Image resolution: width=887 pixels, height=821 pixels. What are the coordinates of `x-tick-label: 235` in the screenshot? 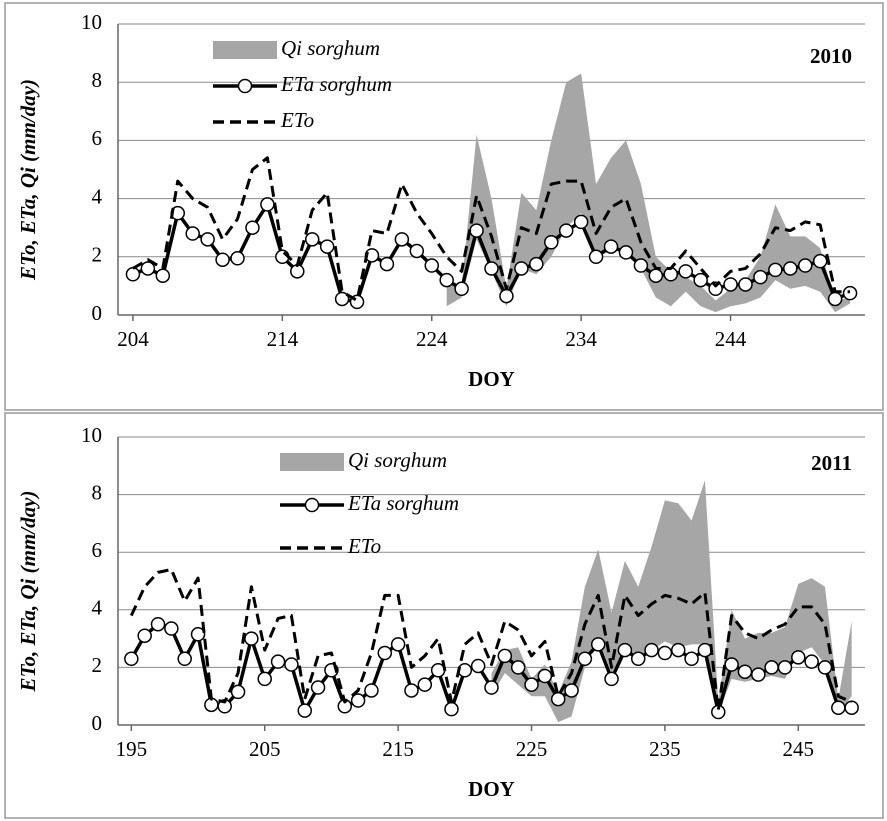 It's located at (665, 749).